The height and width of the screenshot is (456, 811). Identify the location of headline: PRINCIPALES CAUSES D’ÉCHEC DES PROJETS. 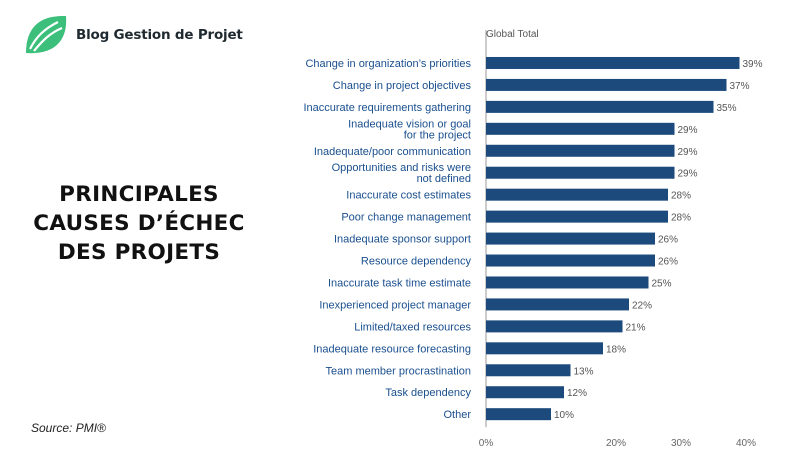
(139, 223).